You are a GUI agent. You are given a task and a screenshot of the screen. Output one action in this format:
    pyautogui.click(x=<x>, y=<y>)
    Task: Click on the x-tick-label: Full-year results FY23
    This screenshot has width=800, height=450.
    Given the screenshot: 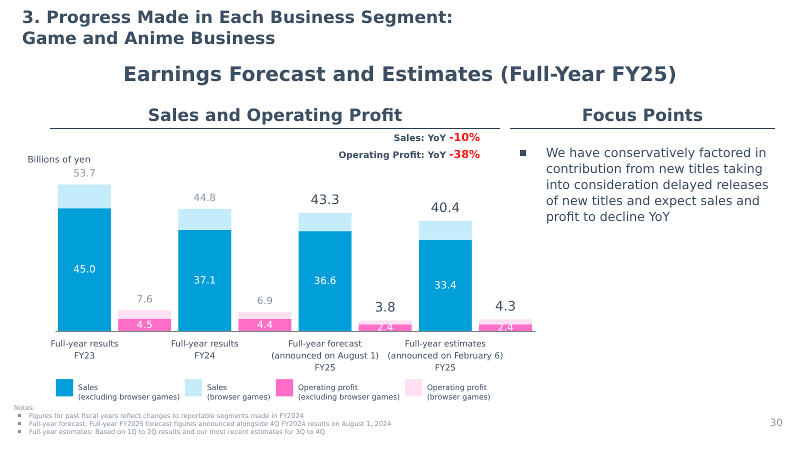 What is the action you would take?
    pyautogui.click(x=84, y=351)
    